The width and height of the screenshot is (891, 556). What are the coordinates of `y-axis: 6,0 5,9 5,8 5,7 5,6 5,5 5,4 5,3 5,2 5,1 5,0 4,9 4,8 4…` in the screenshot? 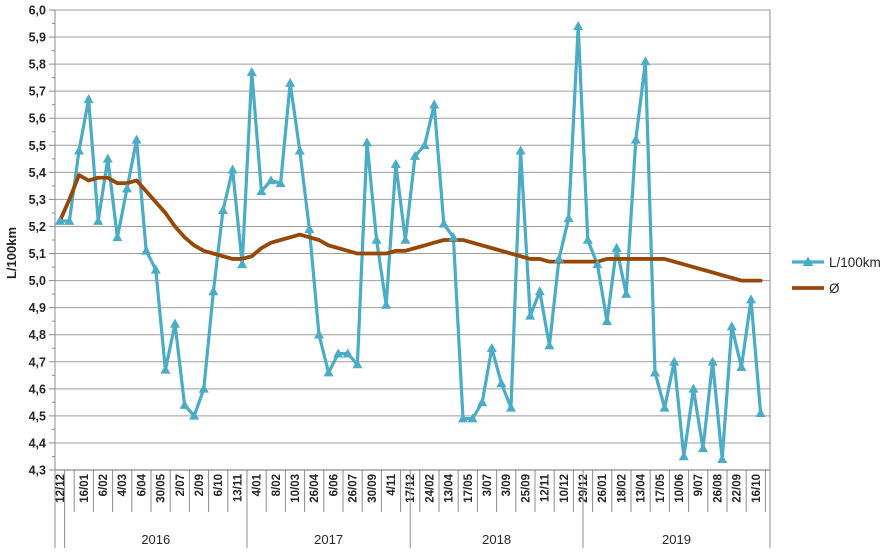 It's located at (42, 241).